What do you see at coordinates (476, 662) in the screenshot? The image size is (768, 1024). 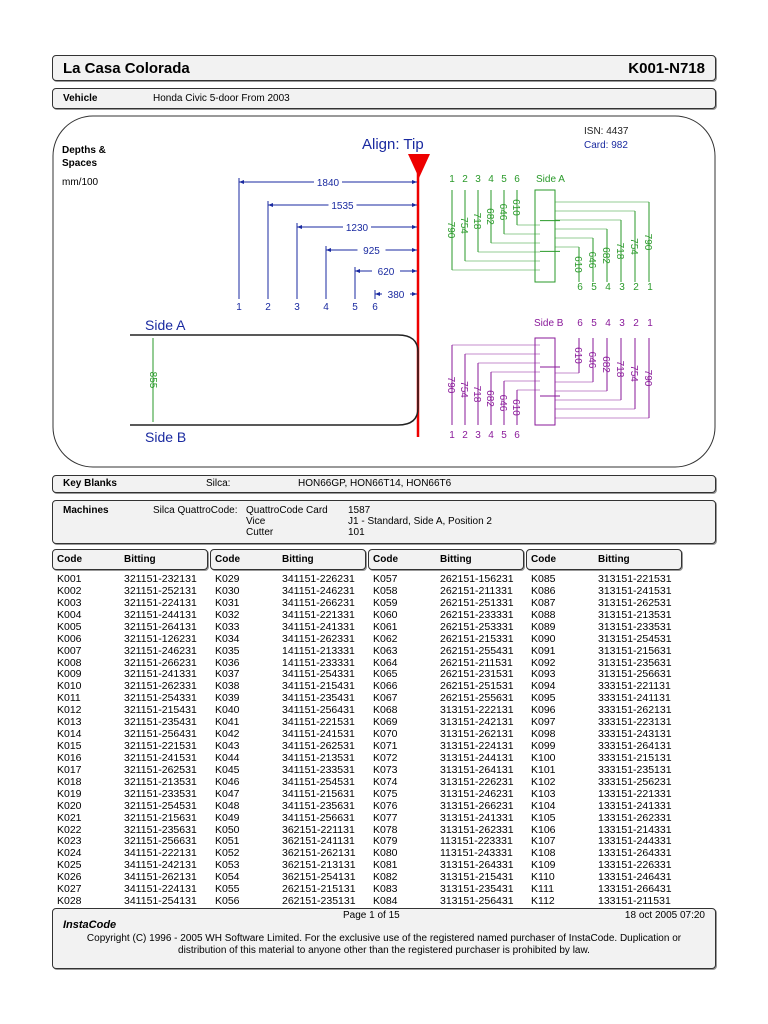 I see `bitting: 262151-211531` at bounding box center [476, 662].